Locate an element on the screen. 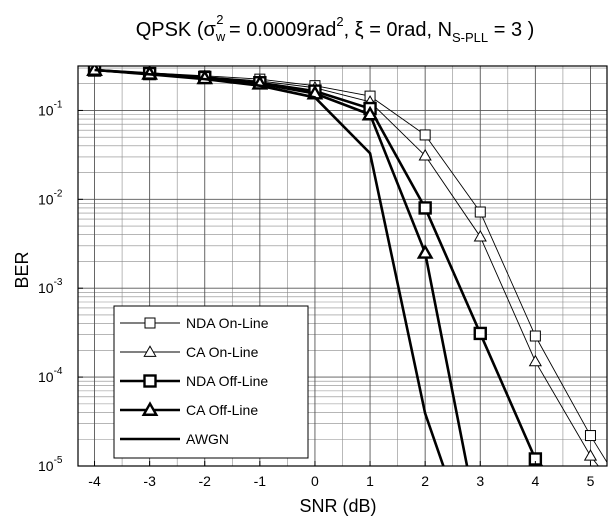 Image resolution: width=610 pixels, height=519 pixels. legend-entry: CA On-Line is located at coordinates (189, 352).